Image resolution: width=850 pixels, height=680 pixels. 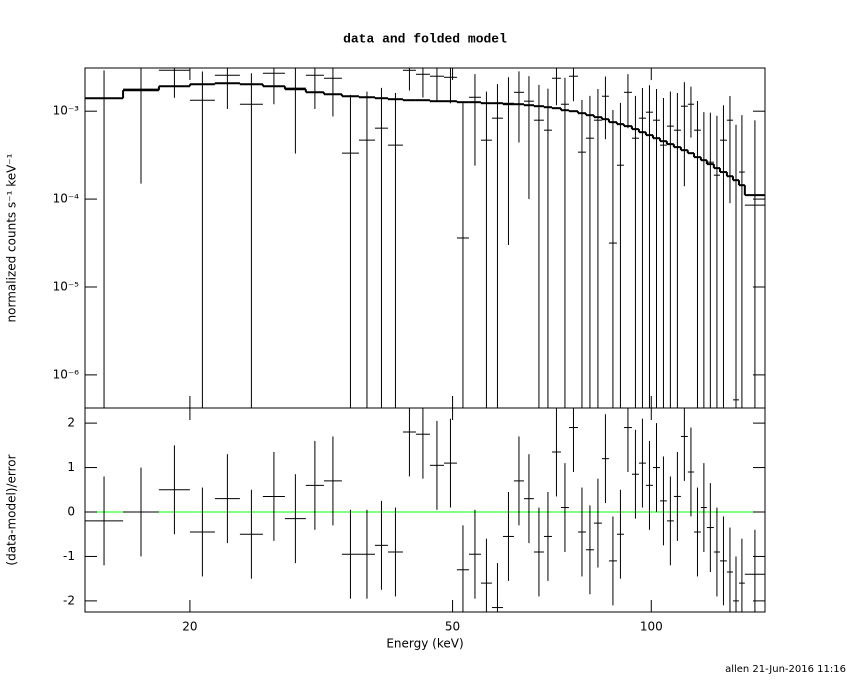 What do you see at coordinates (425, 38) in the screenshot?
I see `chart-title: data and folded model` at bounding box center [425, 38].